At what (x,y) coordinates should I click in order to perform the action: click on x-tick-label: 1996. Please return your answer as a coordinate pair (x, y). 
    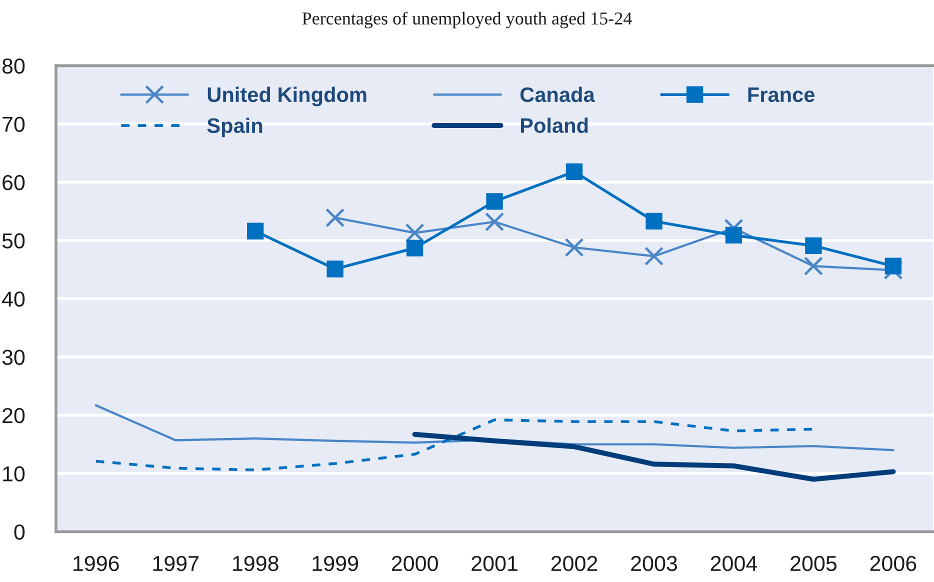
    Looking at the image, I should click on (96, 564).